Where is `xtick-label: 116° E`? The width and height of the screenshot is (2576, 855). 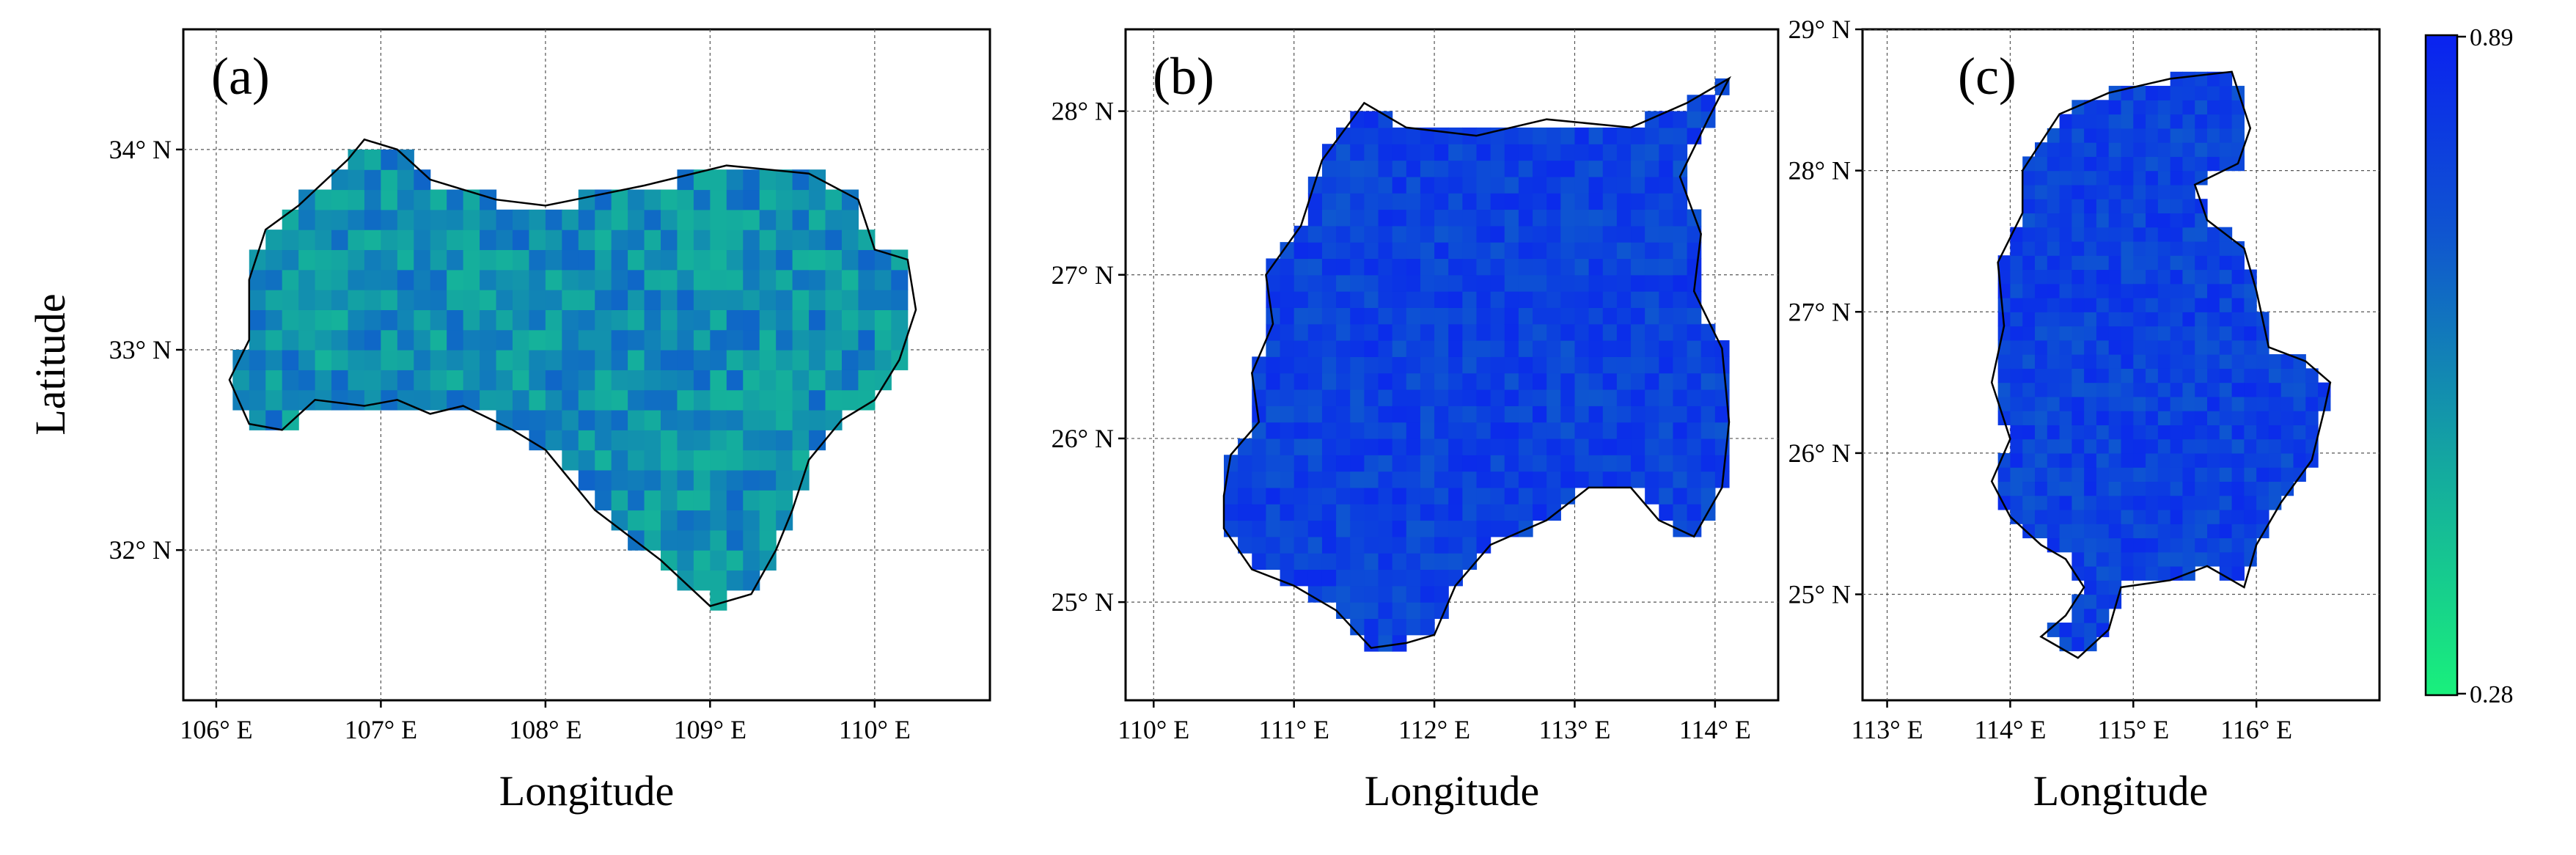
xtick-label: 116° E is located at coordinates (2256, 729).